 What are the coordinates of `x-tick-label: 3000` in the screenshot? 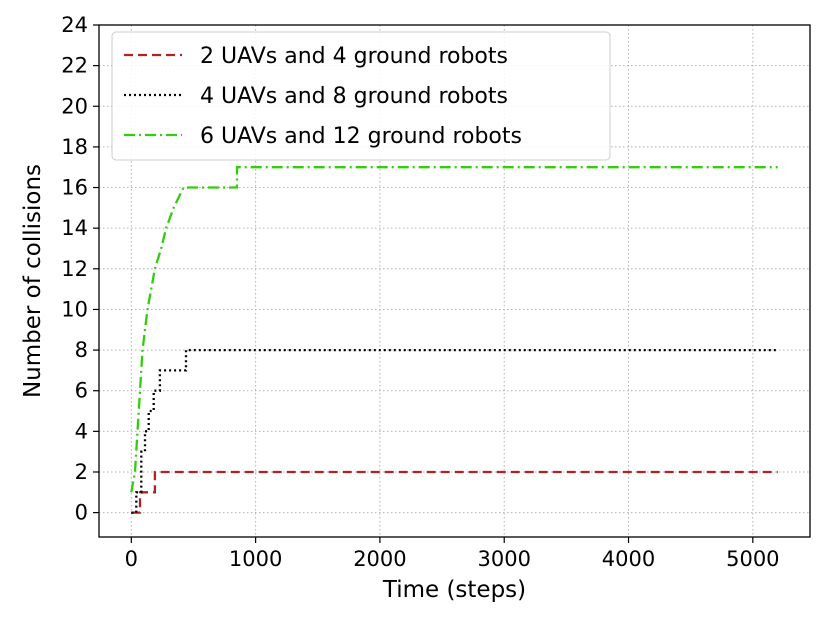 It's located at (503, 559).